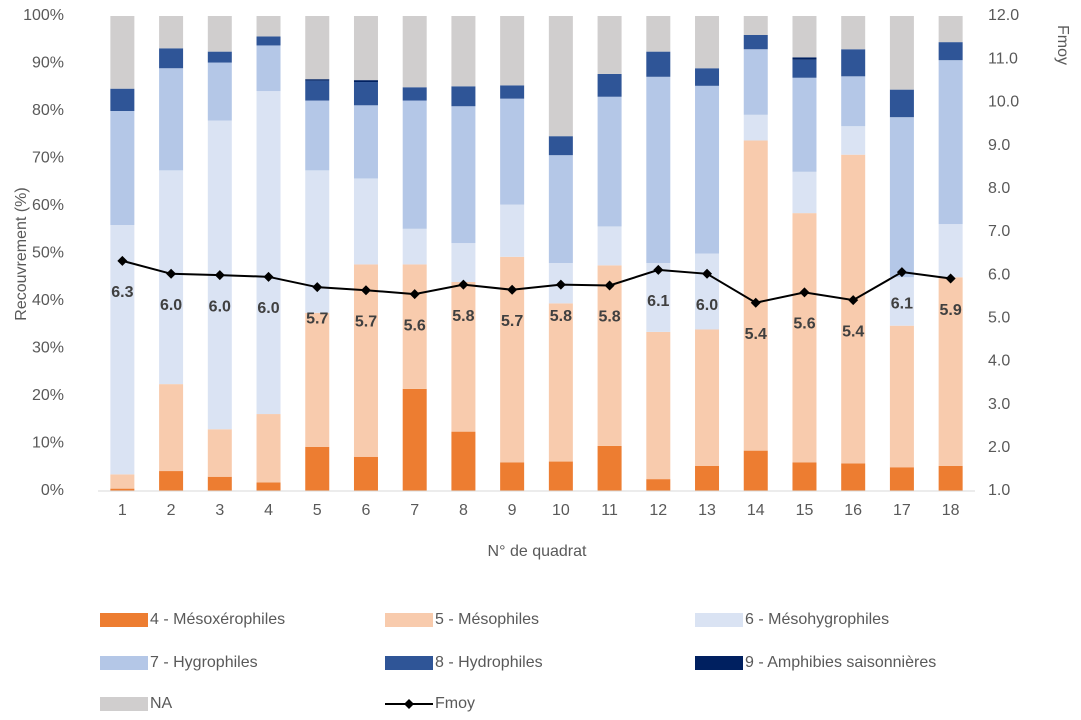  Describe the element at coordinates (756, 334) in the screenshot. I see `data-label: 5.4` at that location.